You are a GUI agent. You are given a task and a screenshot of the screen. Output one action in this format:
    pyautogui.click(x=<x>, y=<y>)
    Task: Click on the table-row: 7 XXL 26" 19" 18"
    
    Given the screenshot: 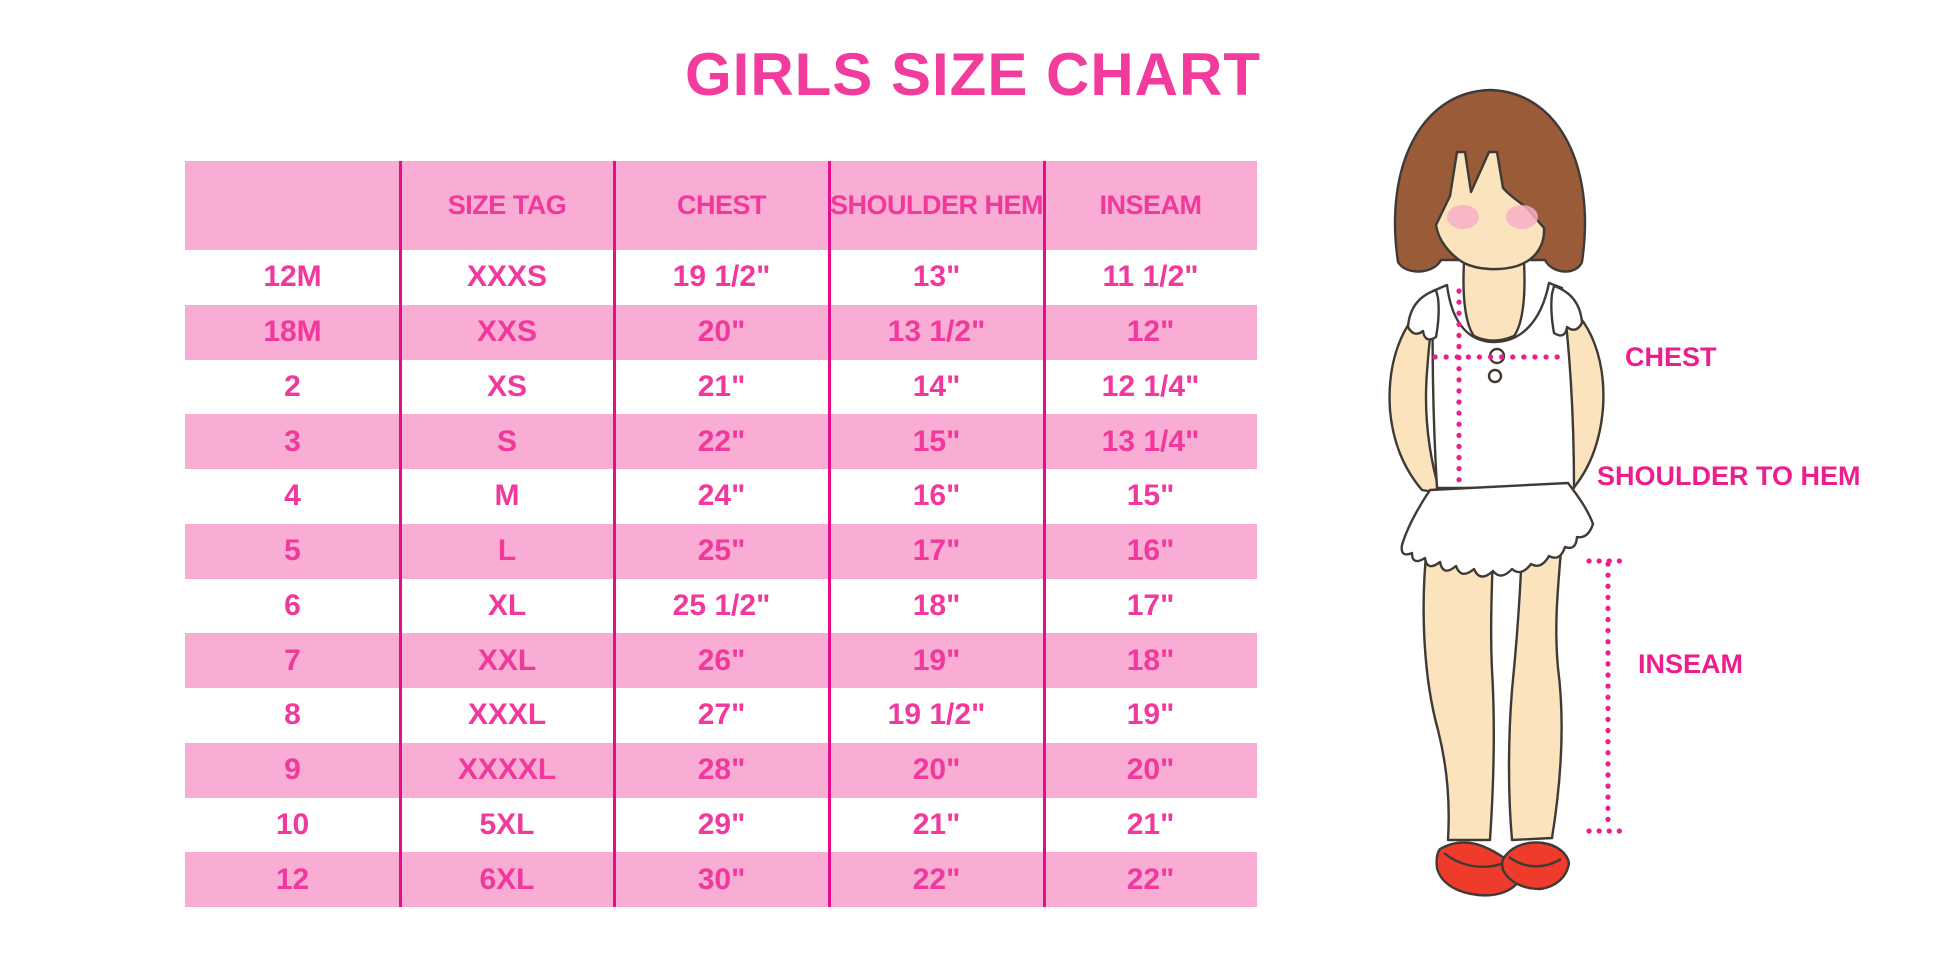 What is the action you would take?
    pyautogui.click(x=721, y=660)
    